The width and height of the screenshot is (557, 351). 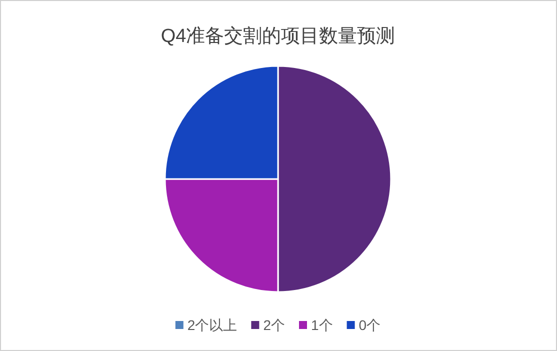 I want to click on legend-label: 2个以上, so click(x=212, y=325).